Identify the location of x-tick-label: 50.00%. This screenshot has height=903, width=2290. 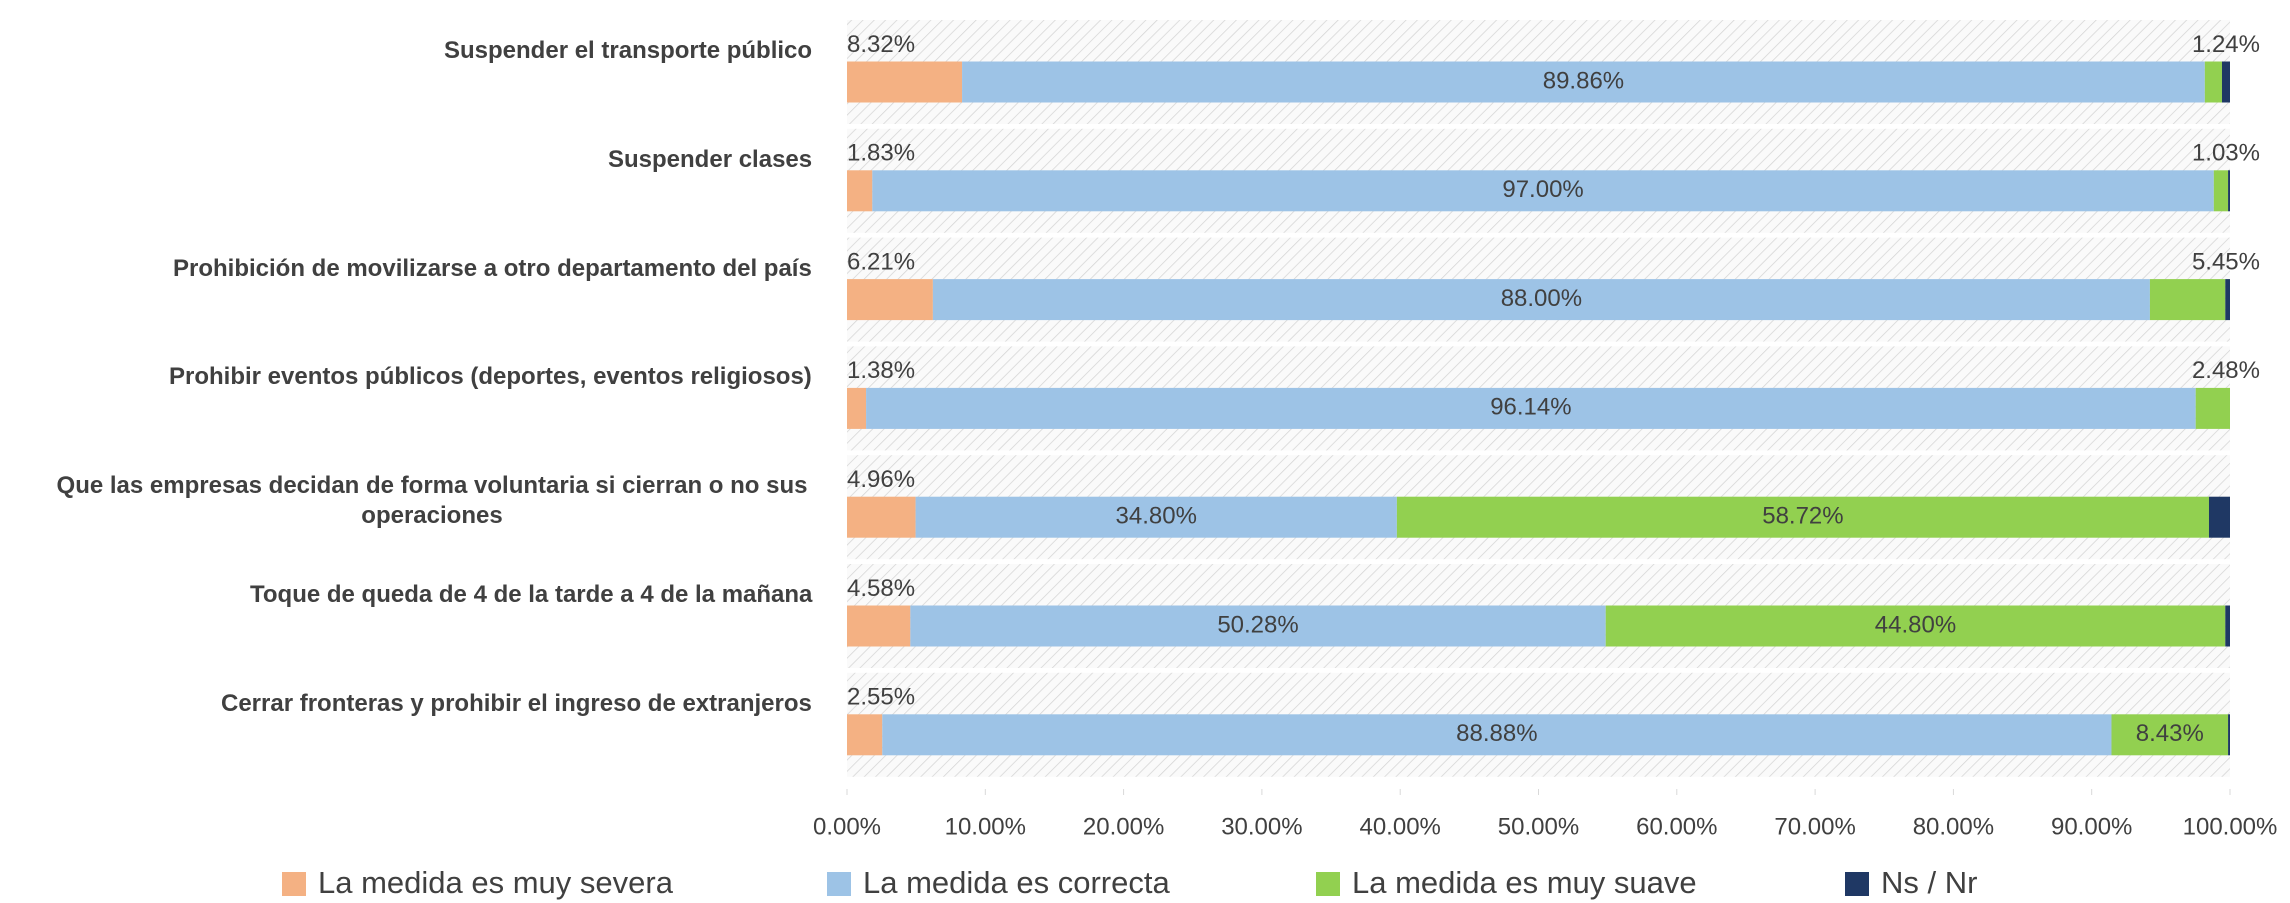
(1538, 826).